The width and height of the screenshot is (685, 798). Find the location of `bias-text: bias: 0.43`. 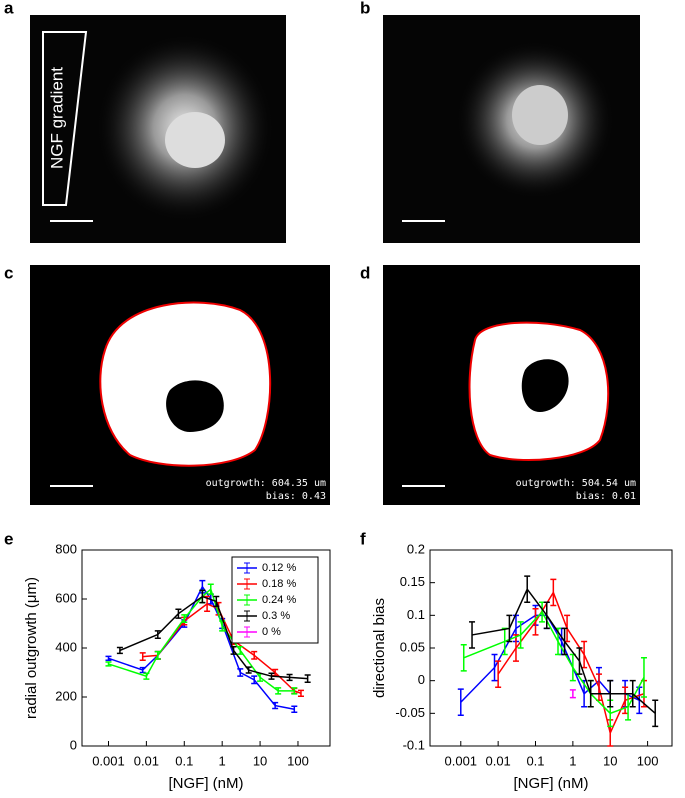

bias-text: bias: 0.43 is located at coordinates (296, 496).